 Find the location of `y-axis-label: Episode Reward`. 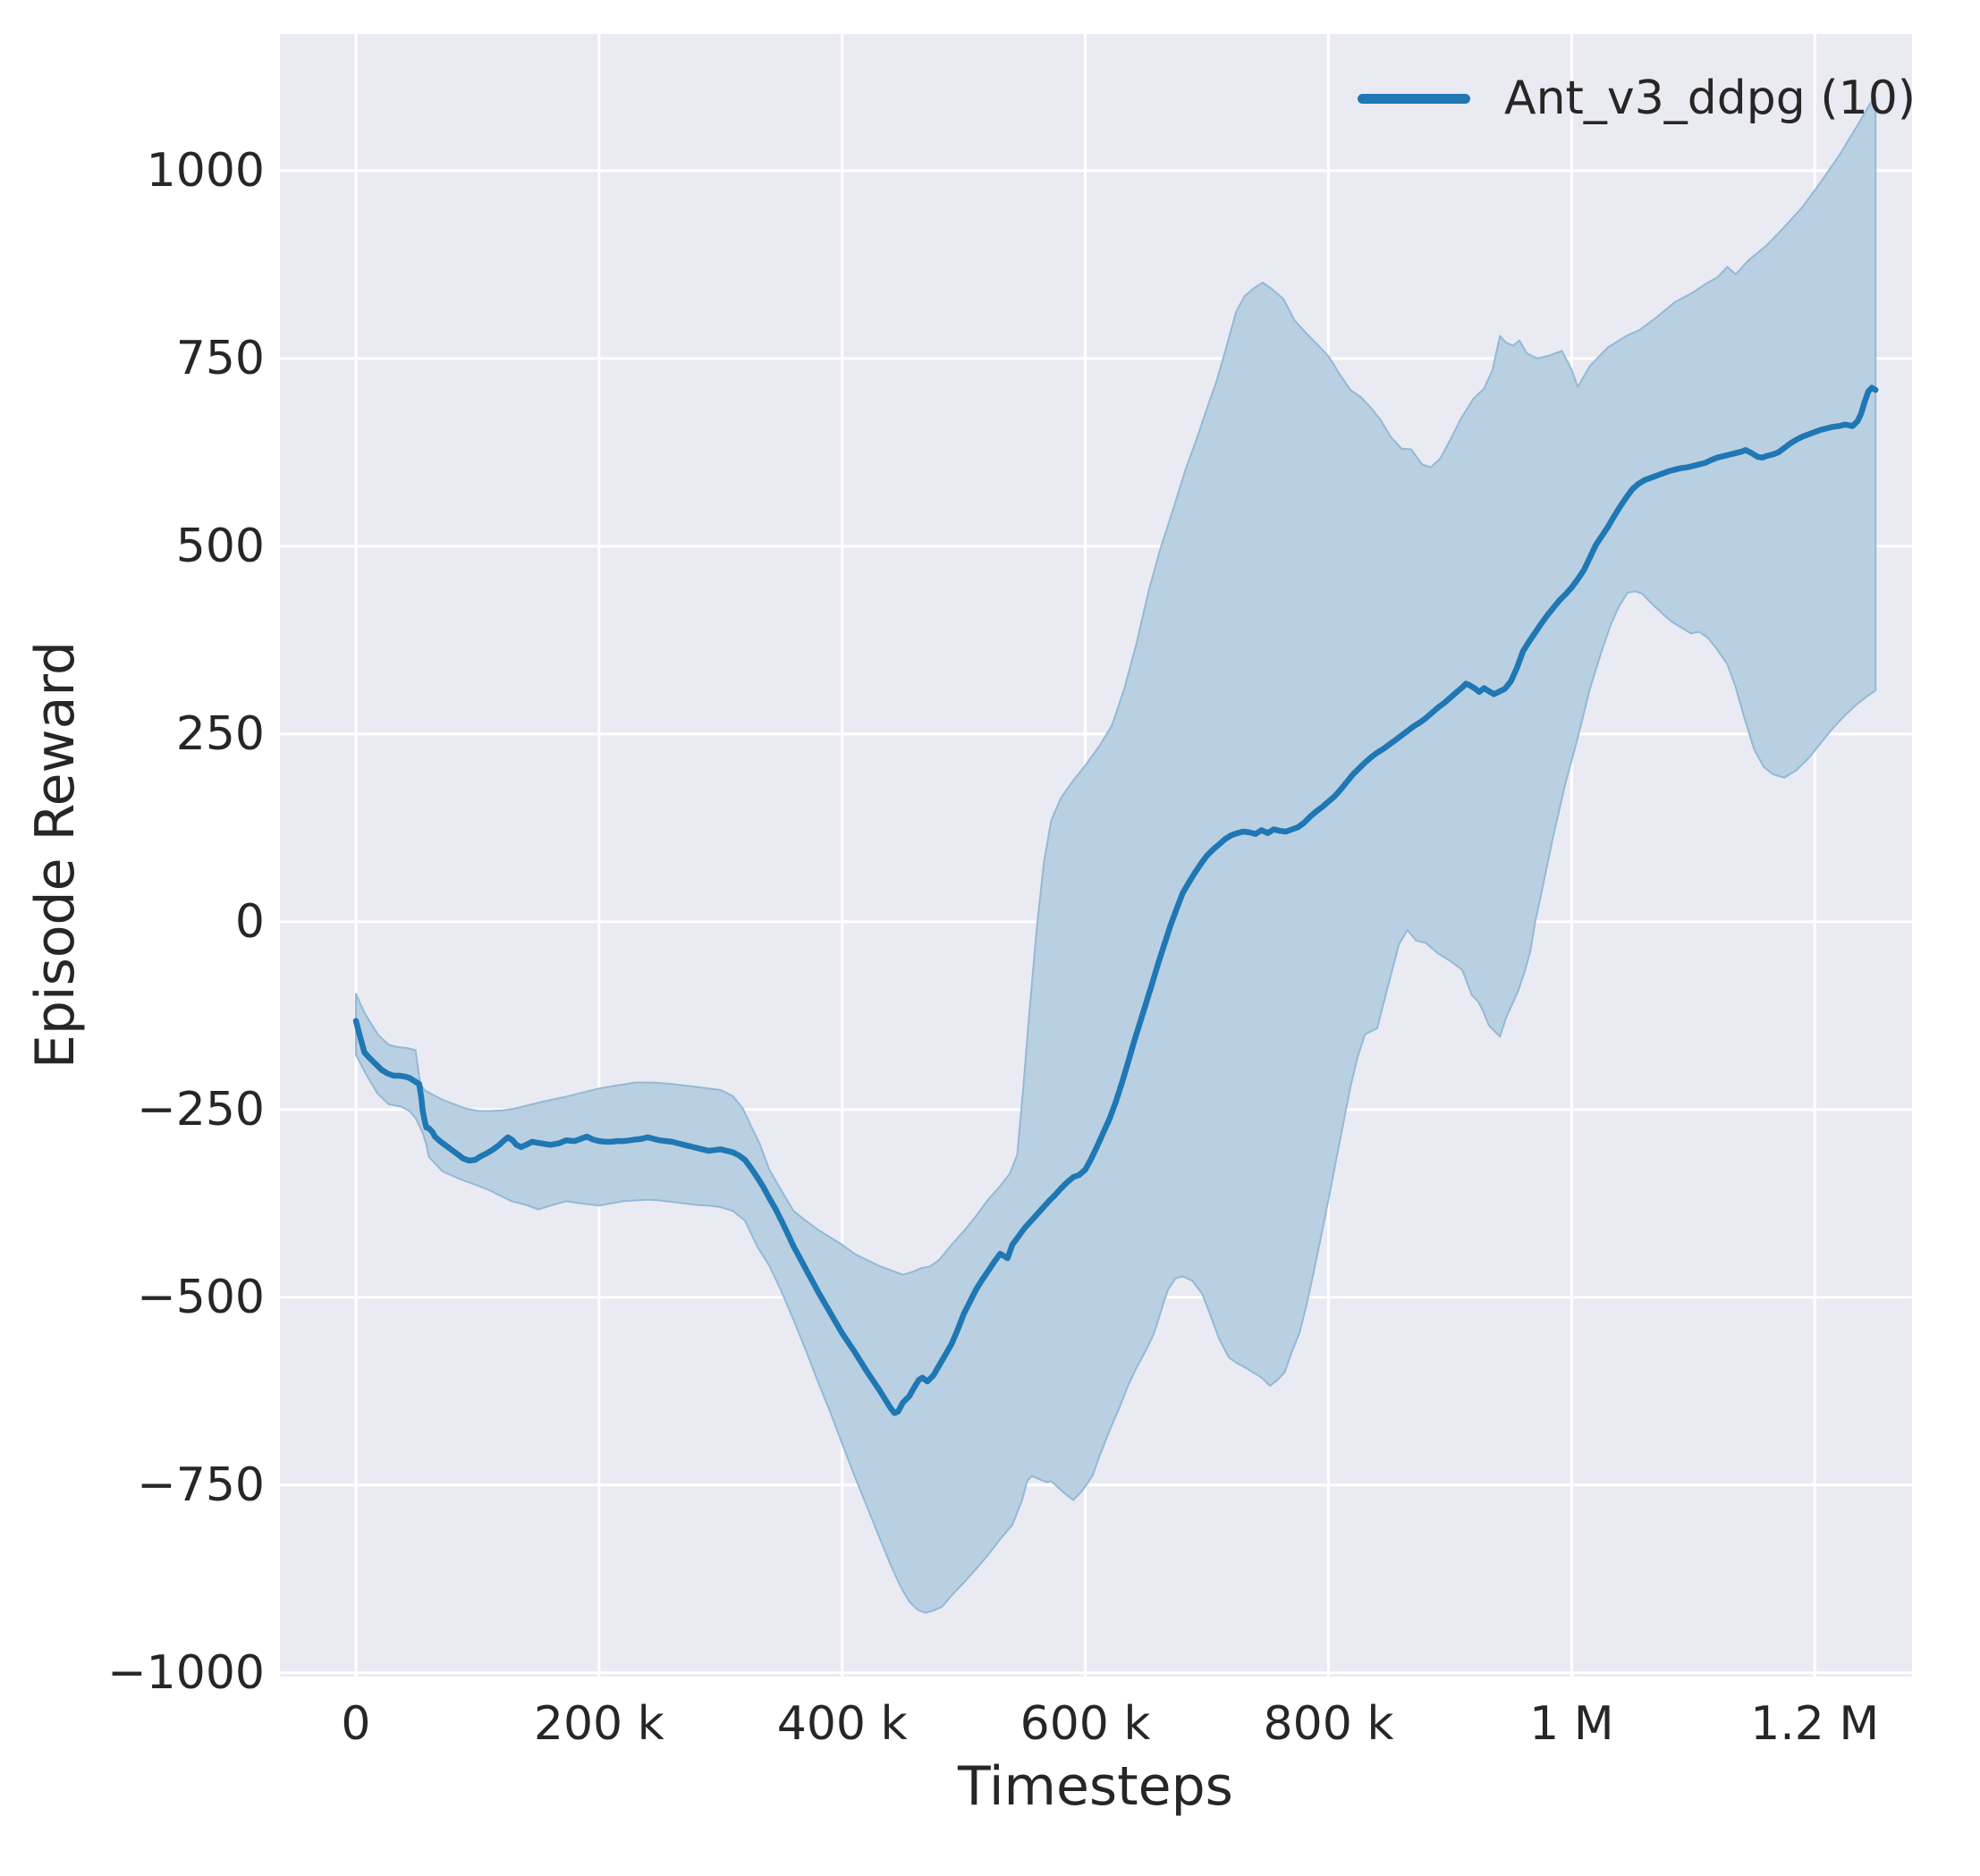

y-axis-label: Episode Reward is located at coordinates (55, 854).